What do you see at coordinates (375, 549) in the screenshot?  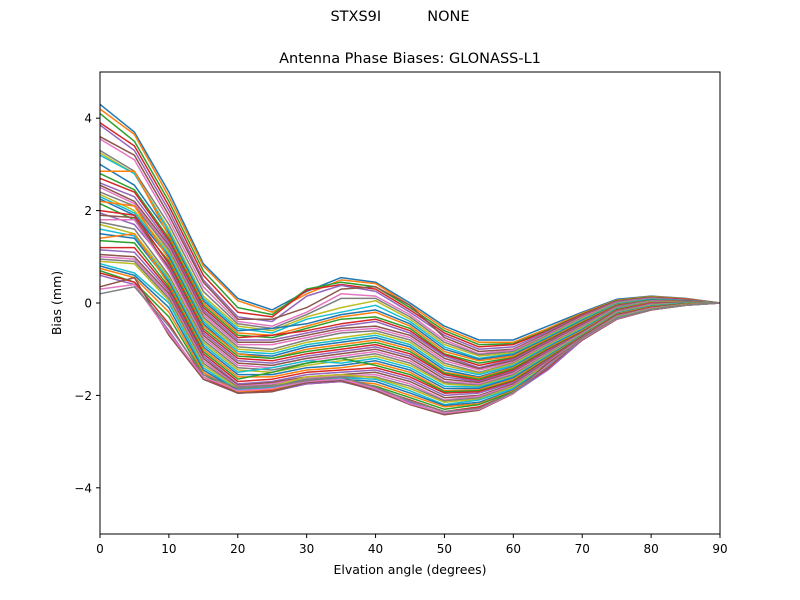 I see `x-tick-label: 40` at bounding box center [375, 549].